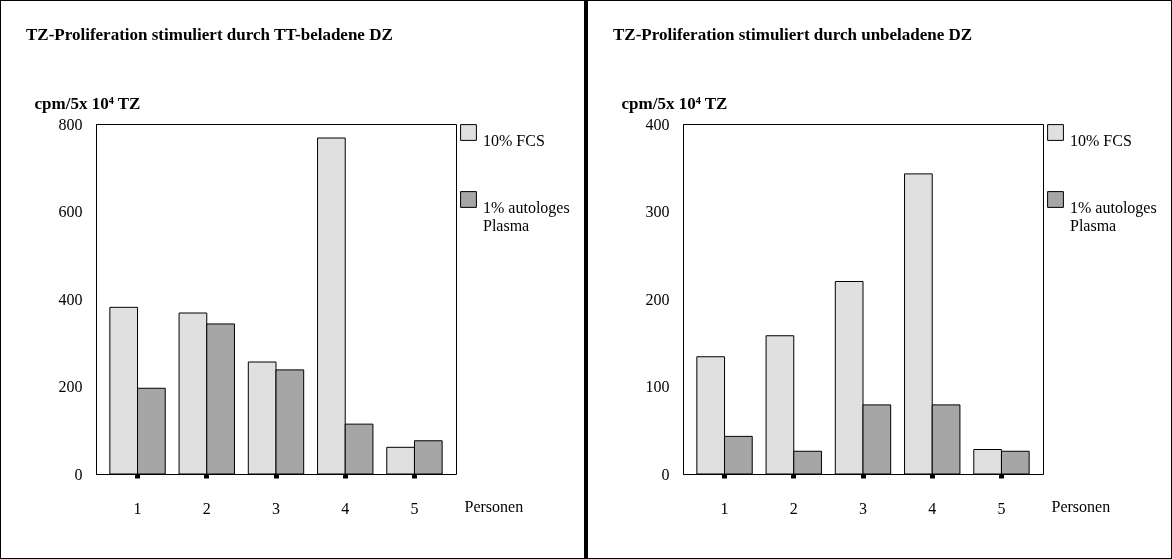 The image size is (1172, 559). Describe the element at coordinates (70, 211) in the screenshot. I see `y-tick-label: 600` at that location.